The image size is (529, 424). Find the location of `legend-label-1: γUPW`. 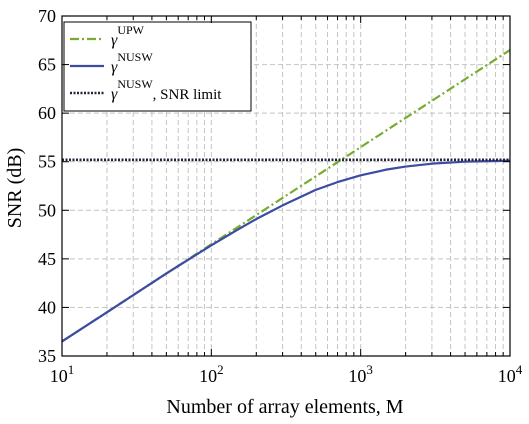

legend-label-1: γUPW is located at coordinates (128, 36).